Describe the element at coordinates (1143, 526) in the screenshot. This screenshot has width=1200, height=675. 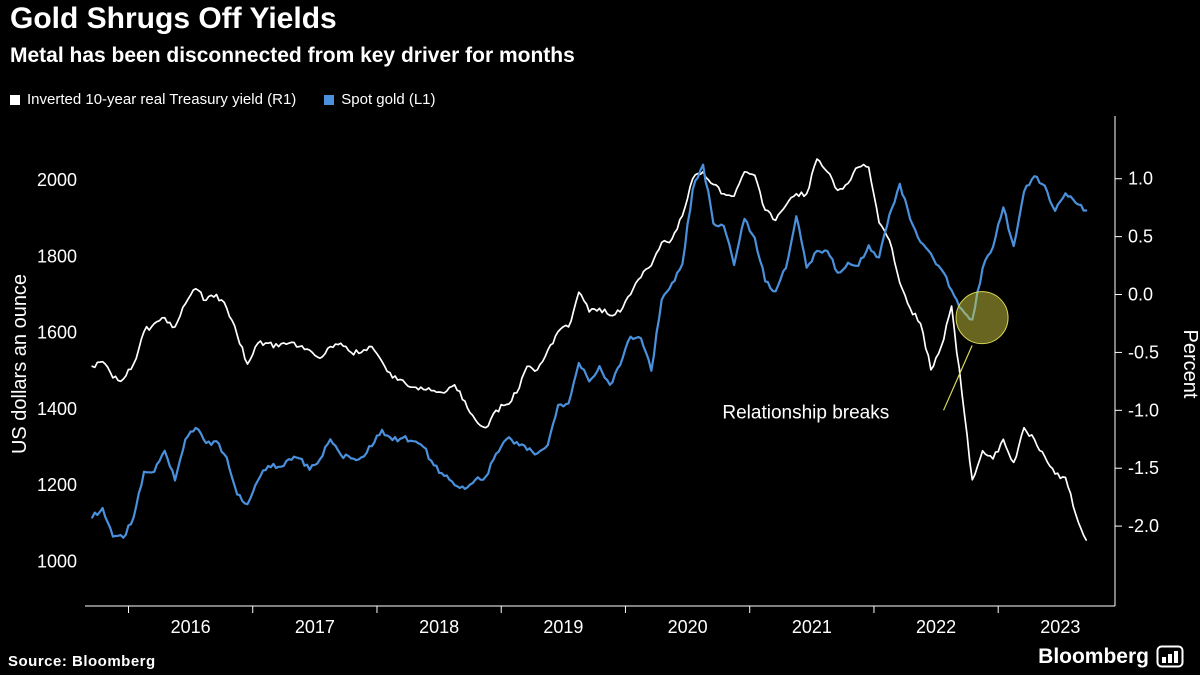
I see `right-axis-tick-label: -2.0` at that location.